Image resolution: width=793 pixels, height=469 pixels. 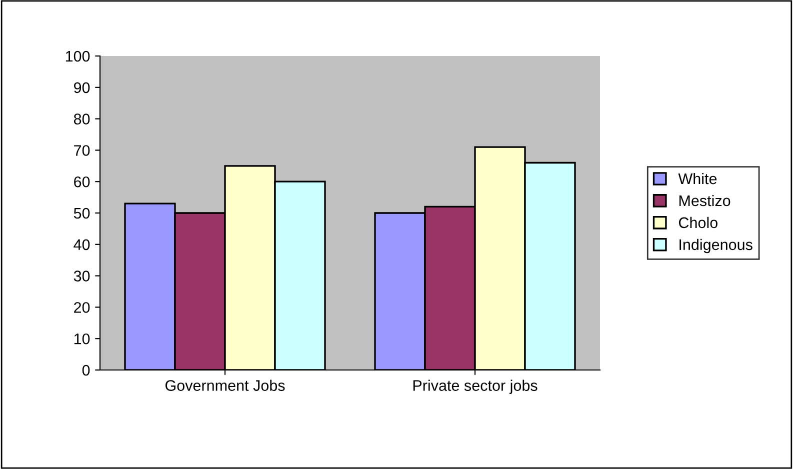 I want to click on y-tick-label: 10, so click(x=82, y=338).